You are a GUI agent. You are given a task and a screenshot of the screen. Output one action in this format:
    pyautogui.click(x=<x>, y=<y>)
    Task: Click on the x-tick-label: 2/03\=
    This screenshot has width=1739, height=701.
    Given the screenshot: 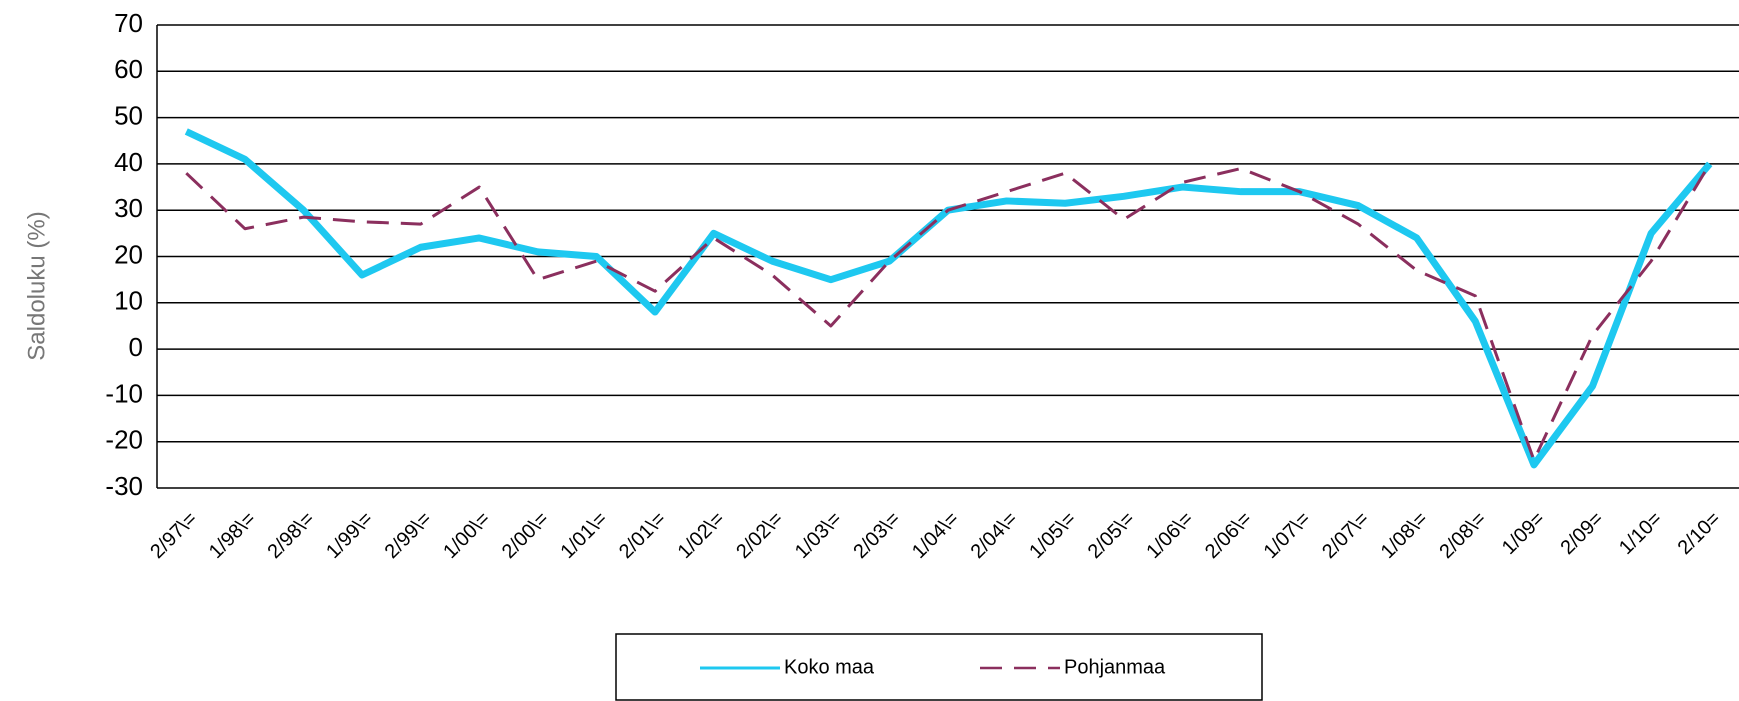 What is the action you would take?
    pyautogui.click(x=876, y=535)
    